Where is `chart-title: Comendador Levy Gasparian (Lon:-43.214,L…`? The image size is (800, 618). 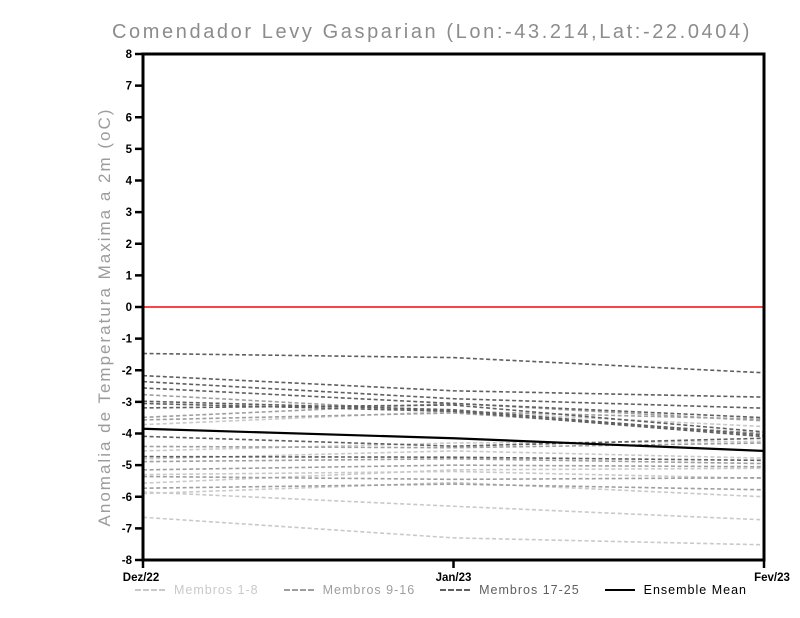 chart-title: Comendador Levy Gasparian (Lon:-43.214,L… is located at coordinates (432, 32).